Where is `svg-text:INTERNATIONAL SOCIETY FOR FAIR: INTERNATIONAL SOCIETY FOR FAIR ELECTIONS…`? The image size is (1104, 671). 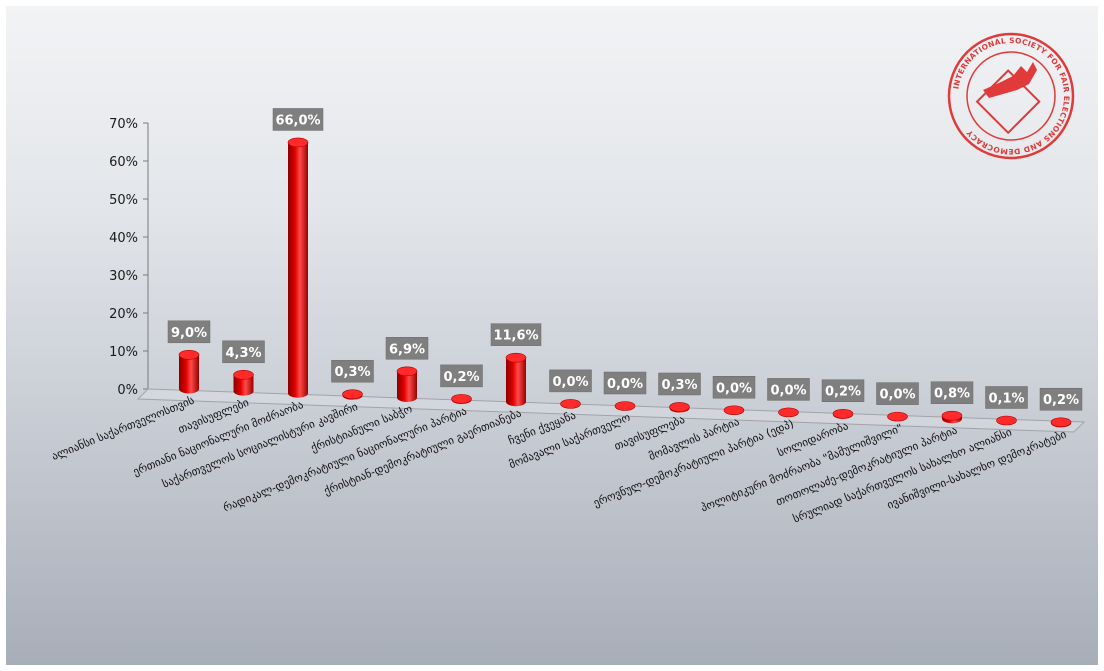 svg-text:INTERNATIONAL SOCIETY FOR FAIR: INTERNATIONAL SOCIETY FOR FAIR ELECTIONS… is located at coordinates (1011, 96).